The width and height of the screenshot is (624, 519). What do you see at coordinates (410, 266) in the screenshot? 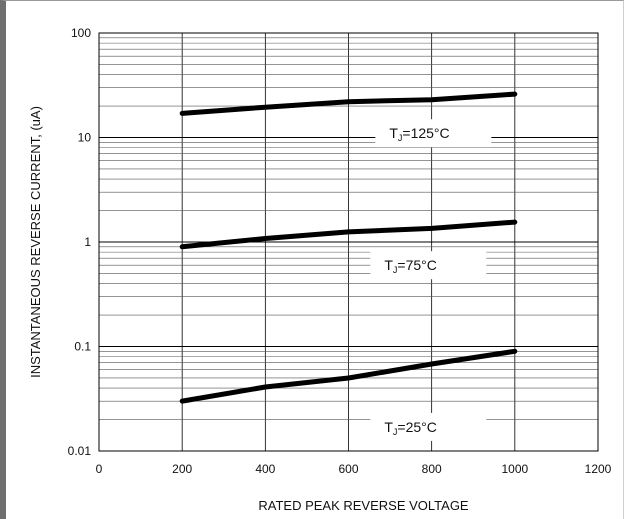
I see `series-label-1: TJ=75°C` at bounding box center [410, 266].